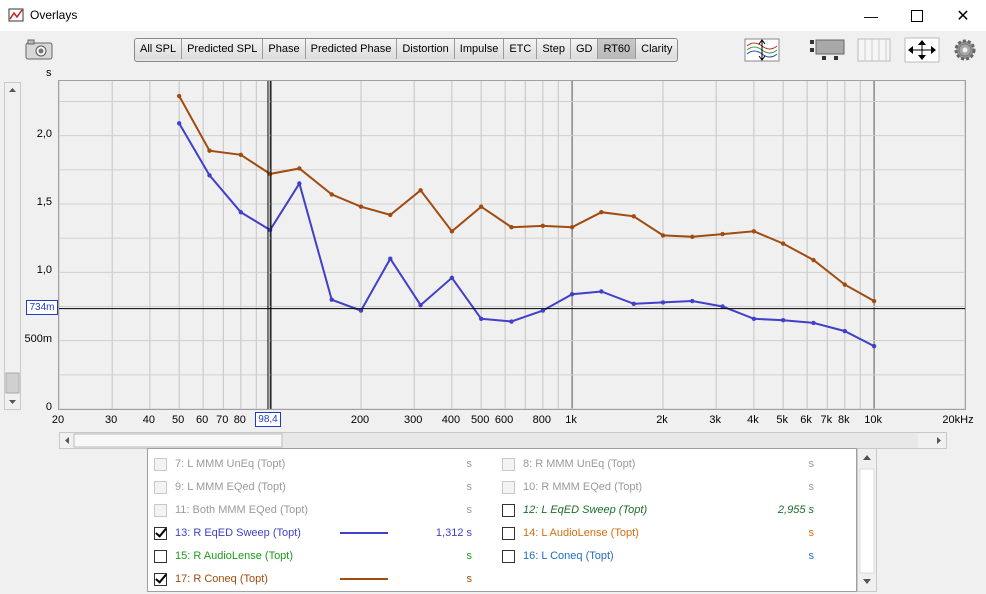 Image resolution: width=986 pixels, height=594 pixels. Describe the element at coordinates (873, 420) in the screenshot. I see `x-tick-label: 10k` at that location.